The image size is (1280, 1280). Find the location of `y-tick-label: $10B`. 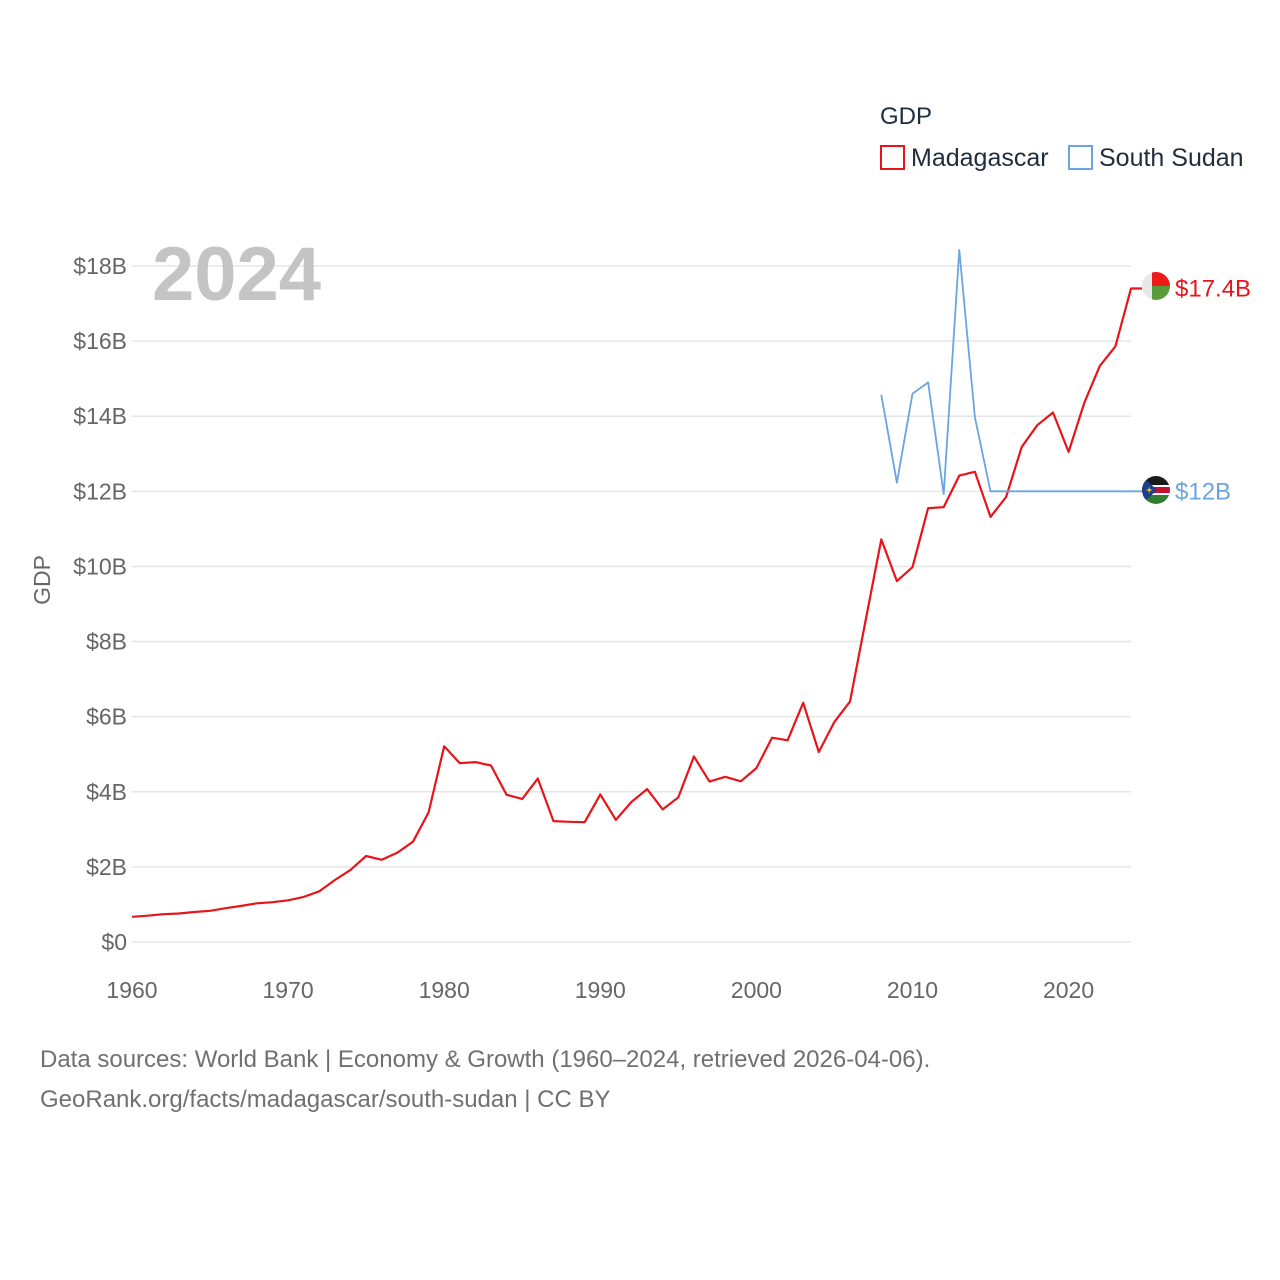

y-tick-label: $10B is located at coordinates (100, 566).